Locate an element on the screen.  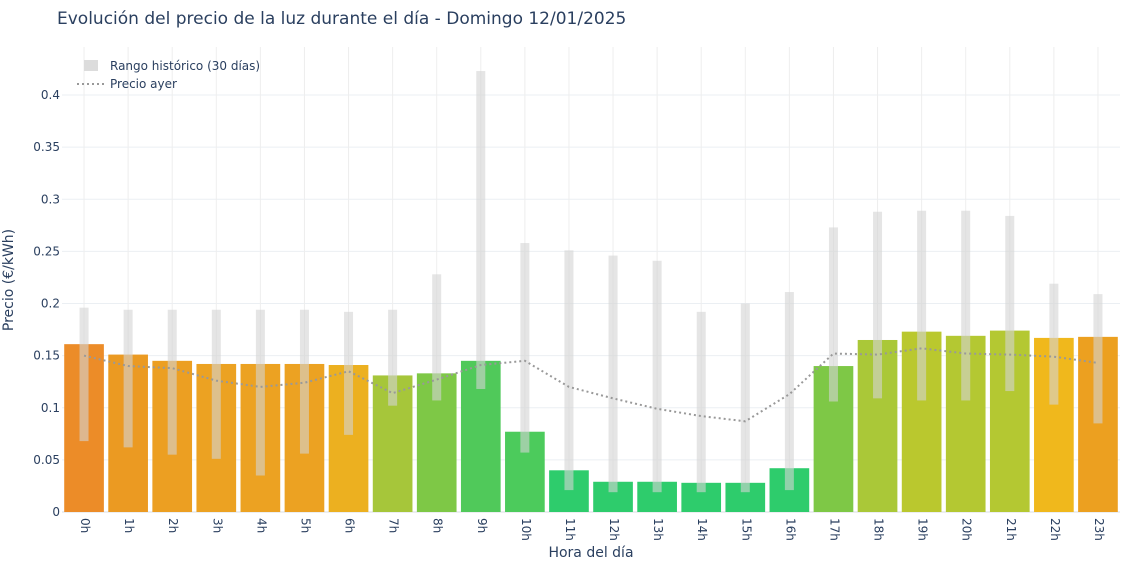
x-tick-label: 14h is located at coordinates (702, 529).